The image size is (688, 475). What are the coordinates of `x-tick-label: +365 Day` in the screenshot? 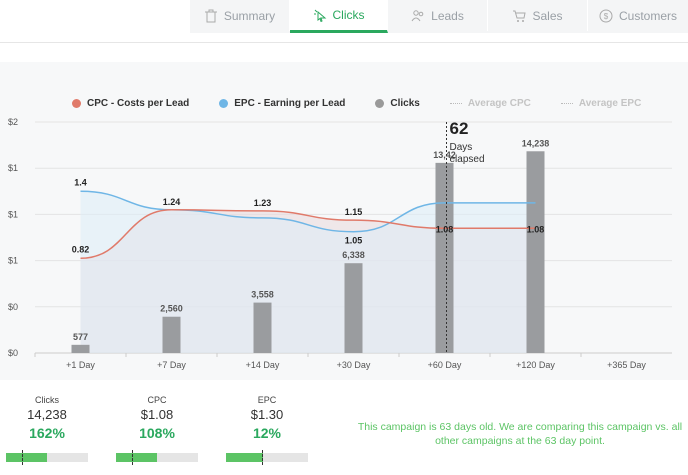 It's located at (626, 365).